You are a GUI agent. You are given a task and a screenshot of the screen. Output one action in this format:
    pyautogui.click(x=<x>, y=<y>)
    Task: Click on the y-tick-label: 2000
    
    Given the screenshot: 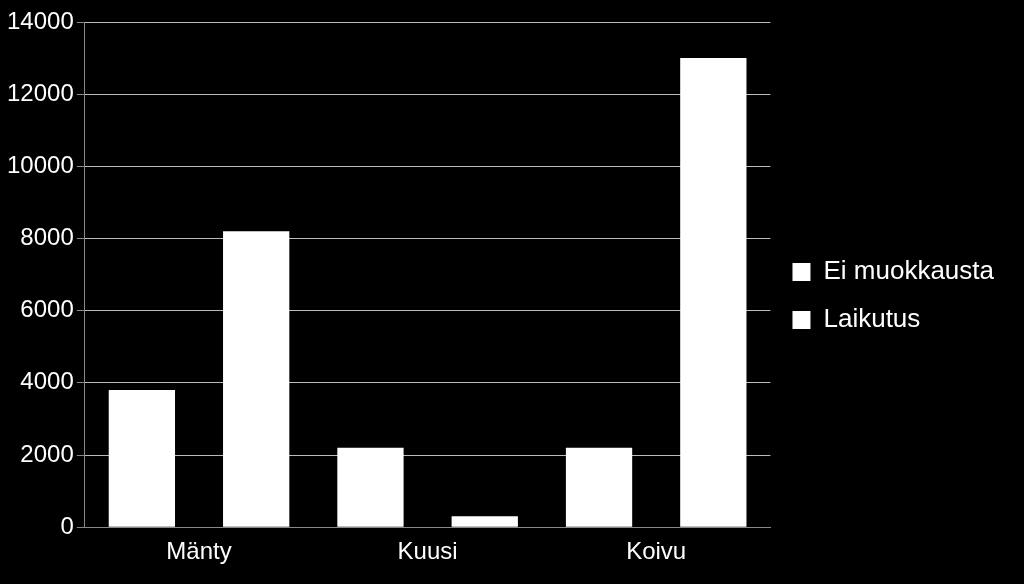 What is the action you would take?
    pyautogui.click(x=47, y=453)
    